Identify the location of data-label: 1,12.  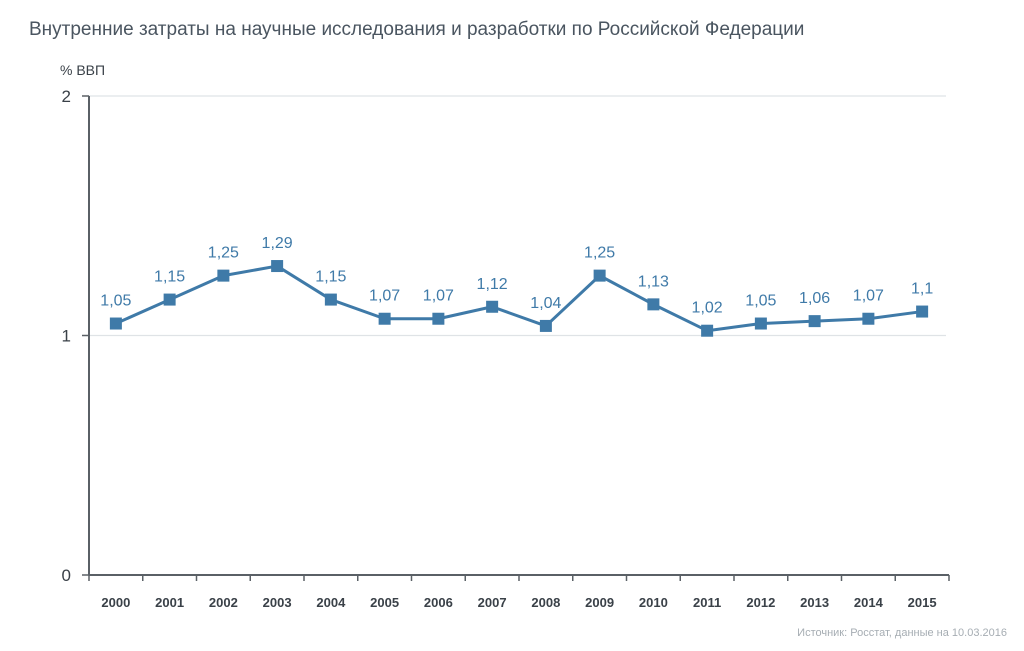
(492, 284).